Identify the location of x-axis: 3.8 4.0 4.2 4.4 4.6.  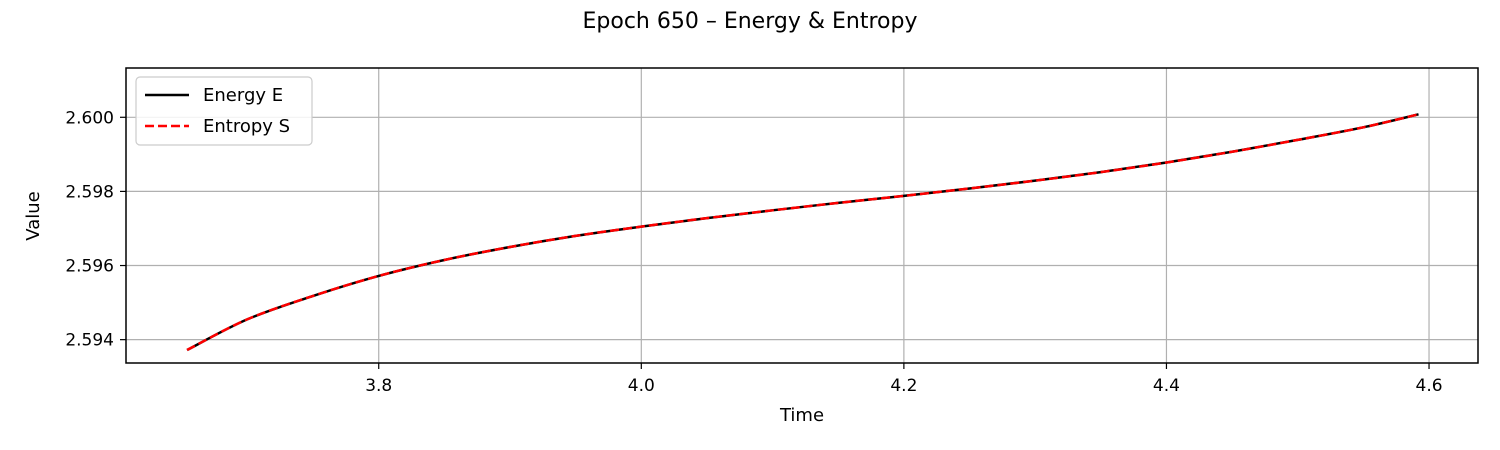
(904, 379).